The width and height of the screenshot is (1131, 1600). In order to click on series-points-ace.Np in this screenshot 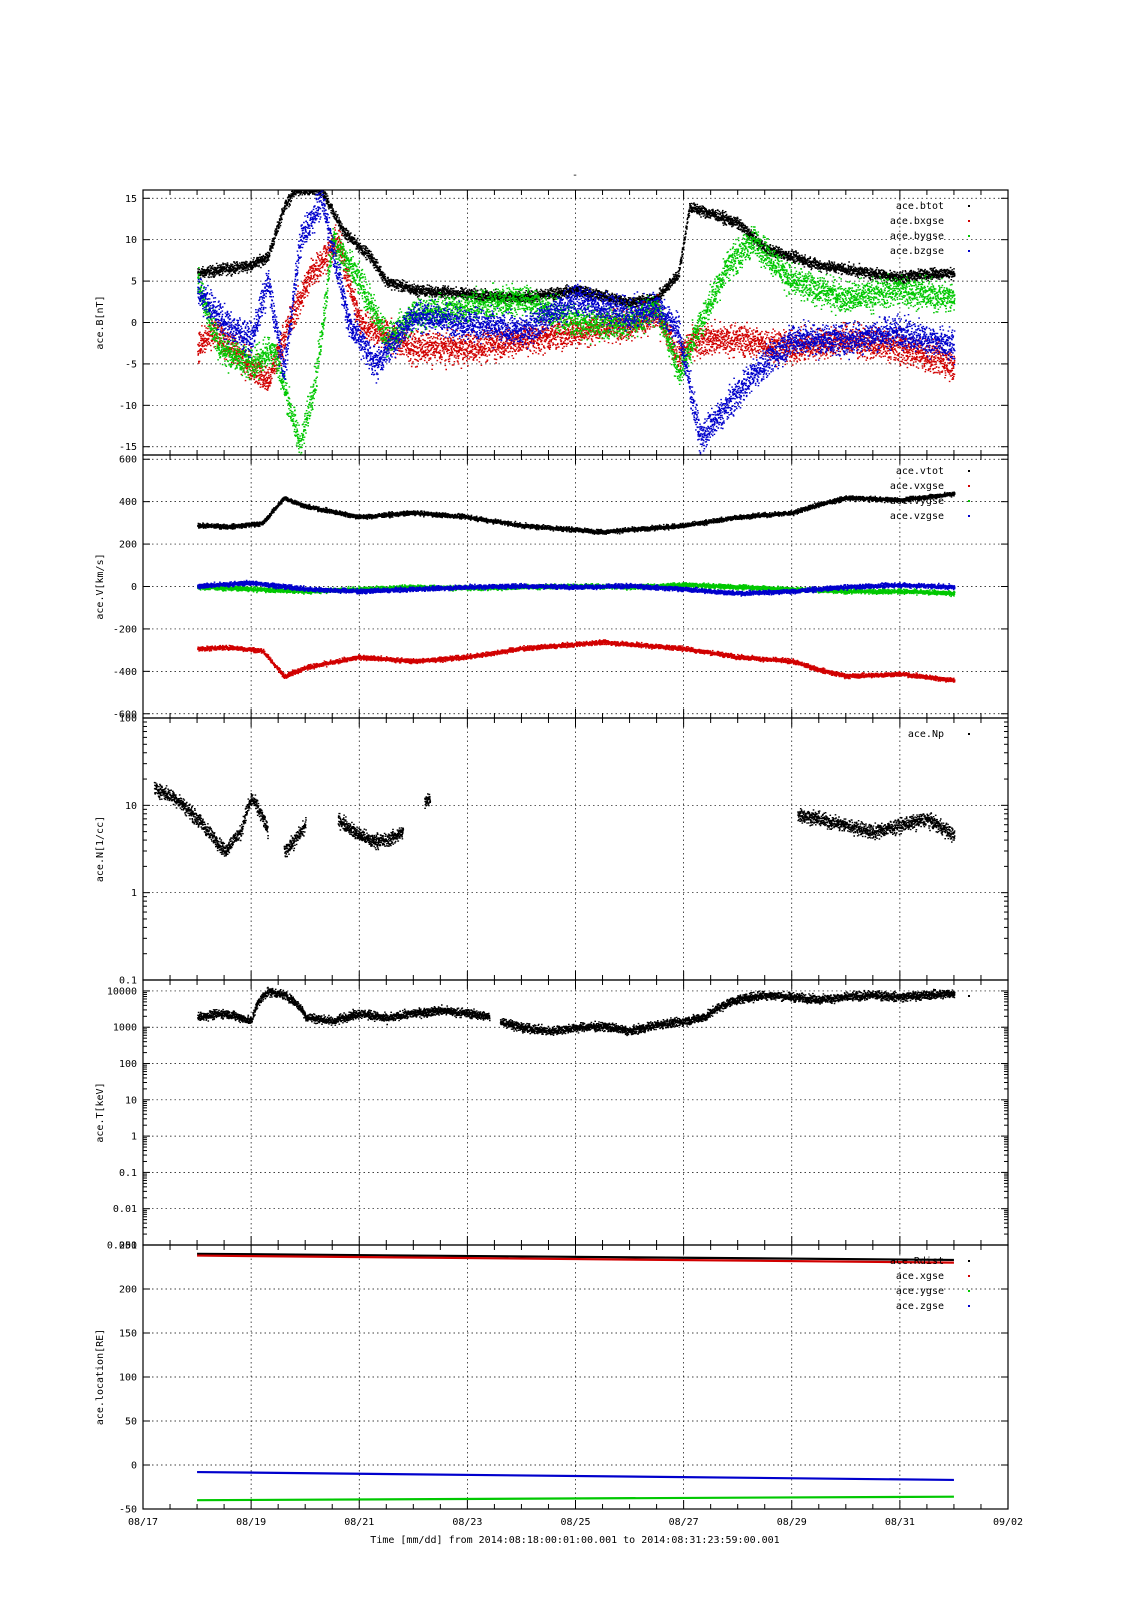, I will do `click(554, 819)`.